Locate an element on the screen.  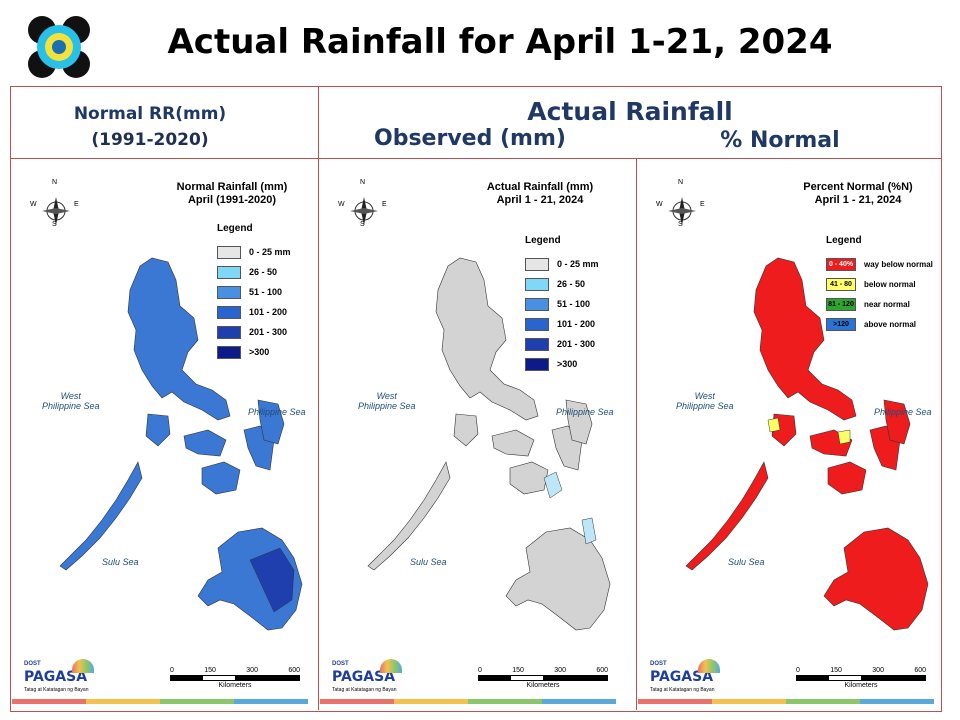
percent-normal-header: % Normal is located at coordinates (780, 140).